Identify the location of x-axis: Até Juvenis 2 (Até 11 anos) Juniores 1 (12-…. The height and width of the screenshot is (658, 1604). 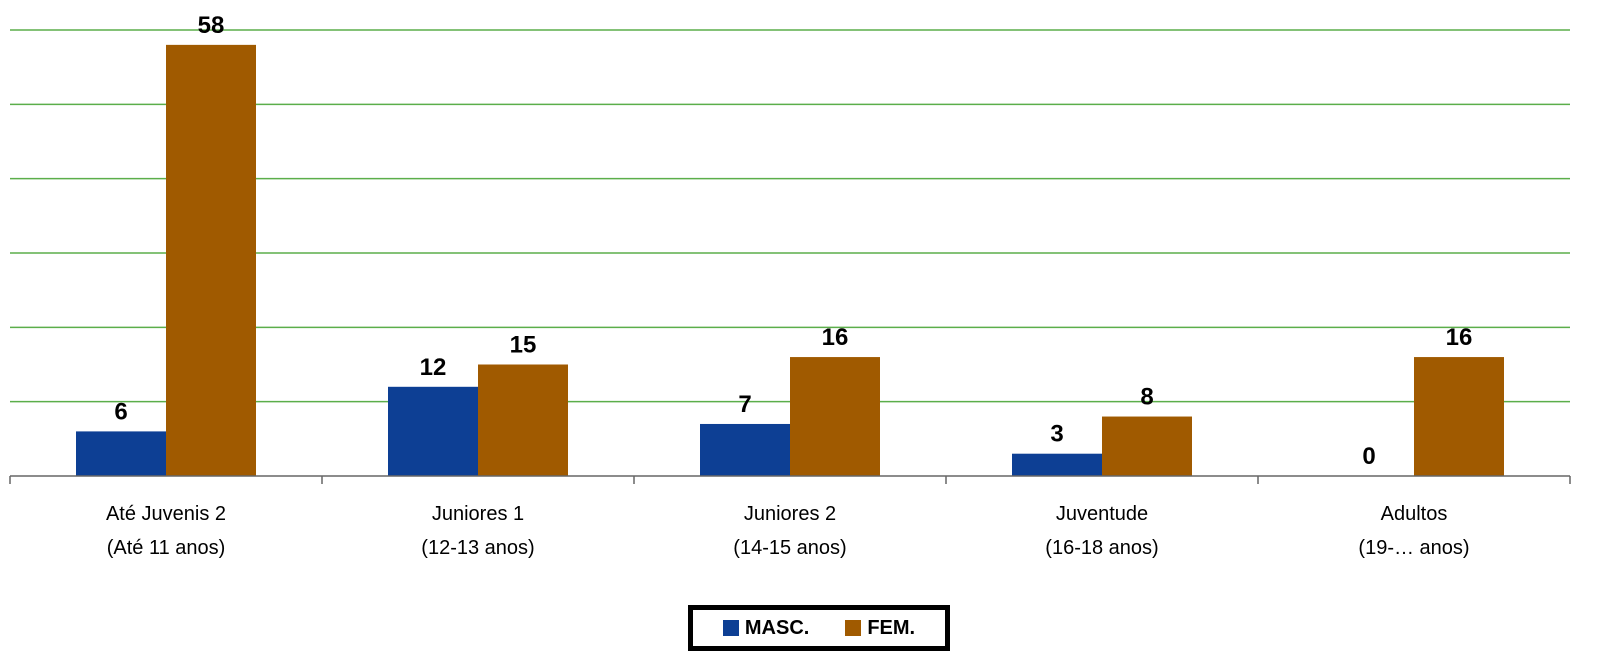
(790, 517).